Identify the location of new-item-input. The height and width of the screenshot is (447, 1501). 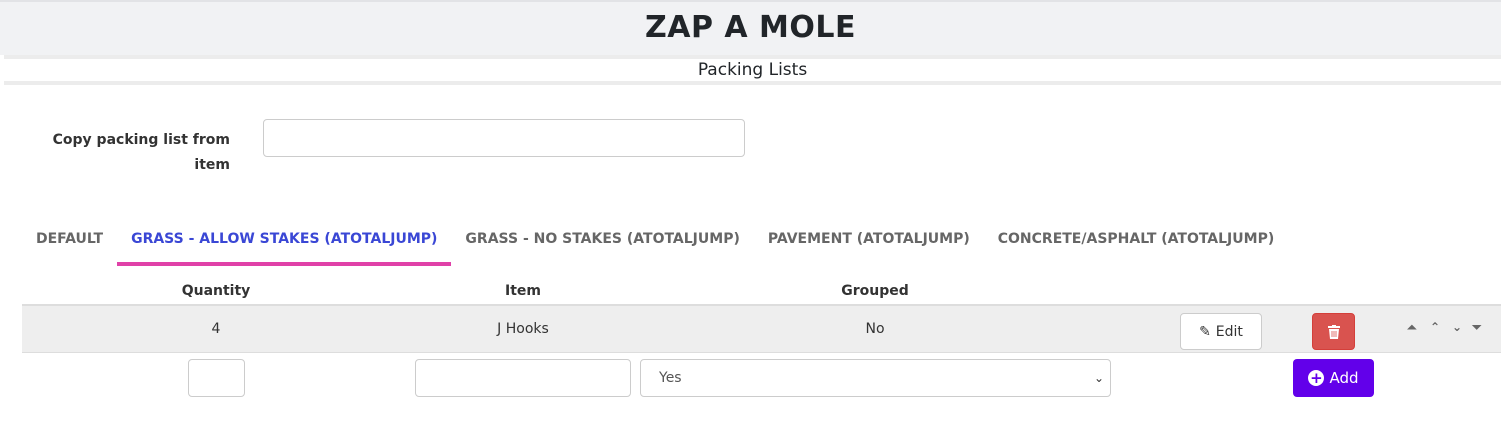
(523, 378).